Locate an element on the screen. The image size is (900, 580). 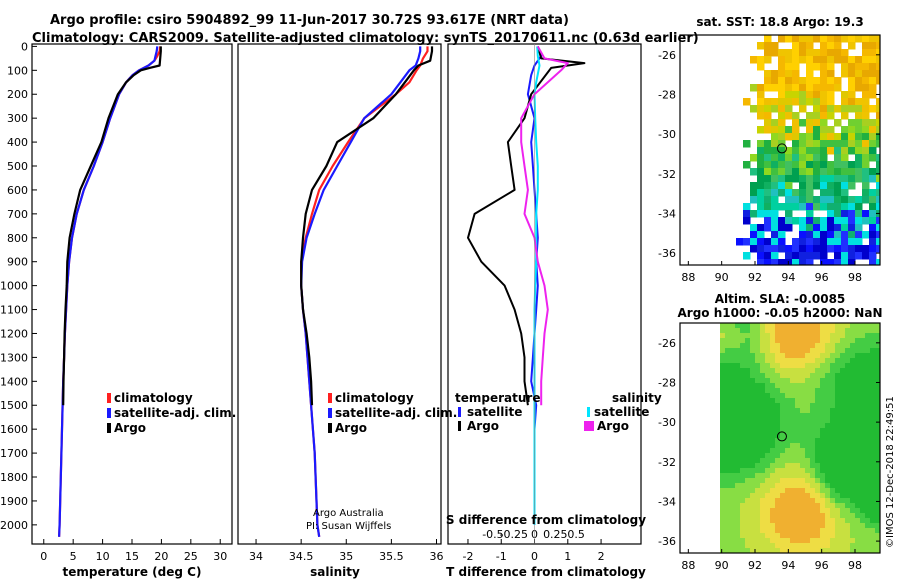
y-tick-label: 1600 is located at coordinates (14, 429).